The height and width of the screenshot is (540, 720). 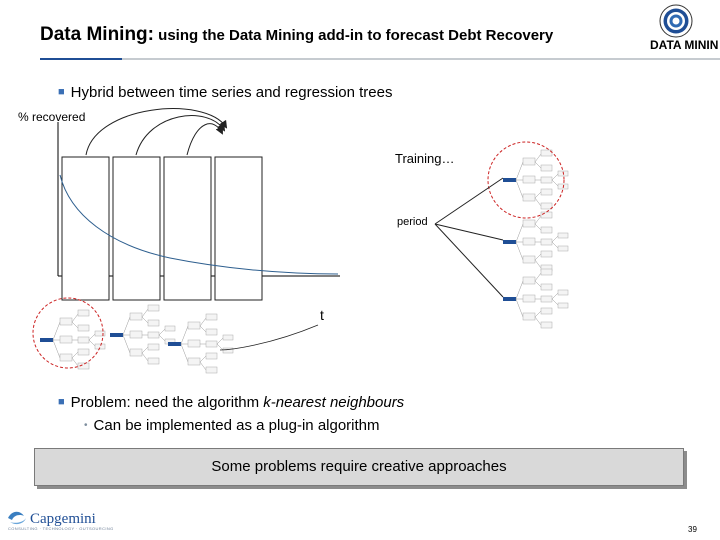 I want to click on period-label: period, so click(x=412, y=222).